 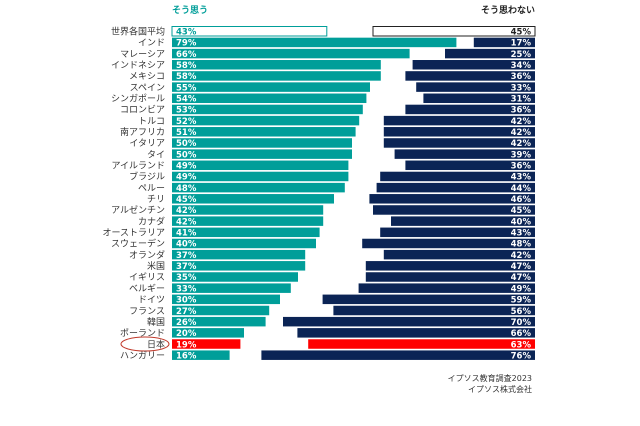 What do you see at coordinates (138, 210) in the screenshot?
I see `category-label: アルゼンチン` at bounding box center [138, 210].